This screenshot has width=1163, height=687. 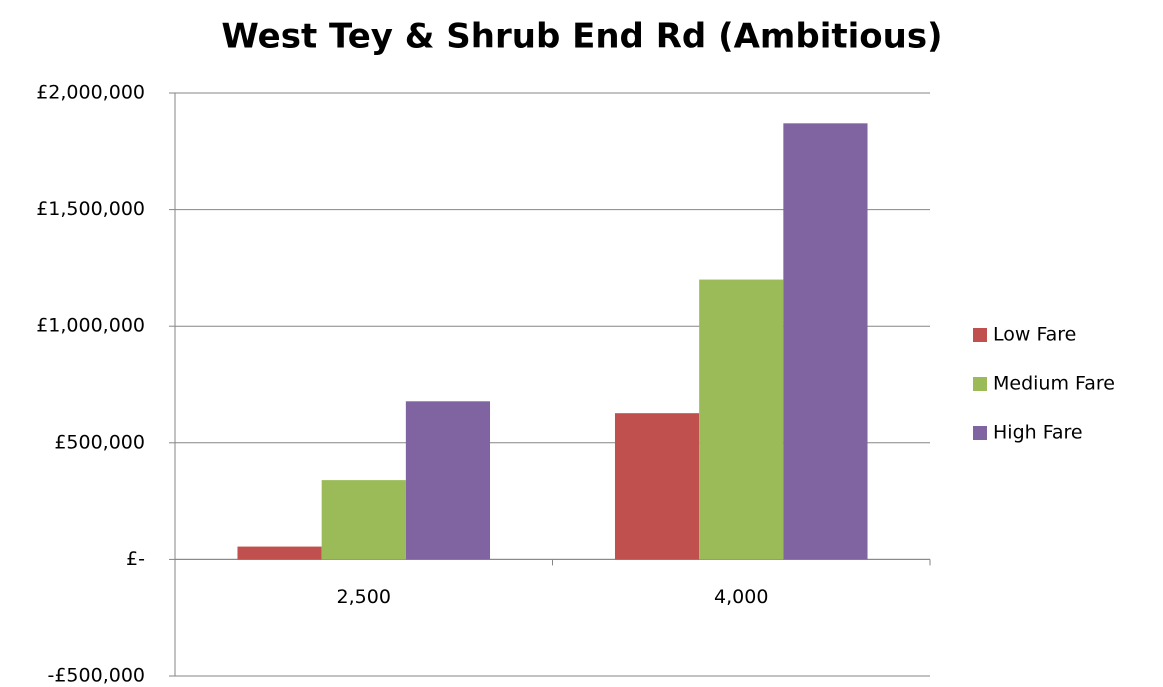 What do you see at coordinates (1054, 384) in the screenshot?
I see `legend-label: Medium Fare` at bounding box center [1054, 384].